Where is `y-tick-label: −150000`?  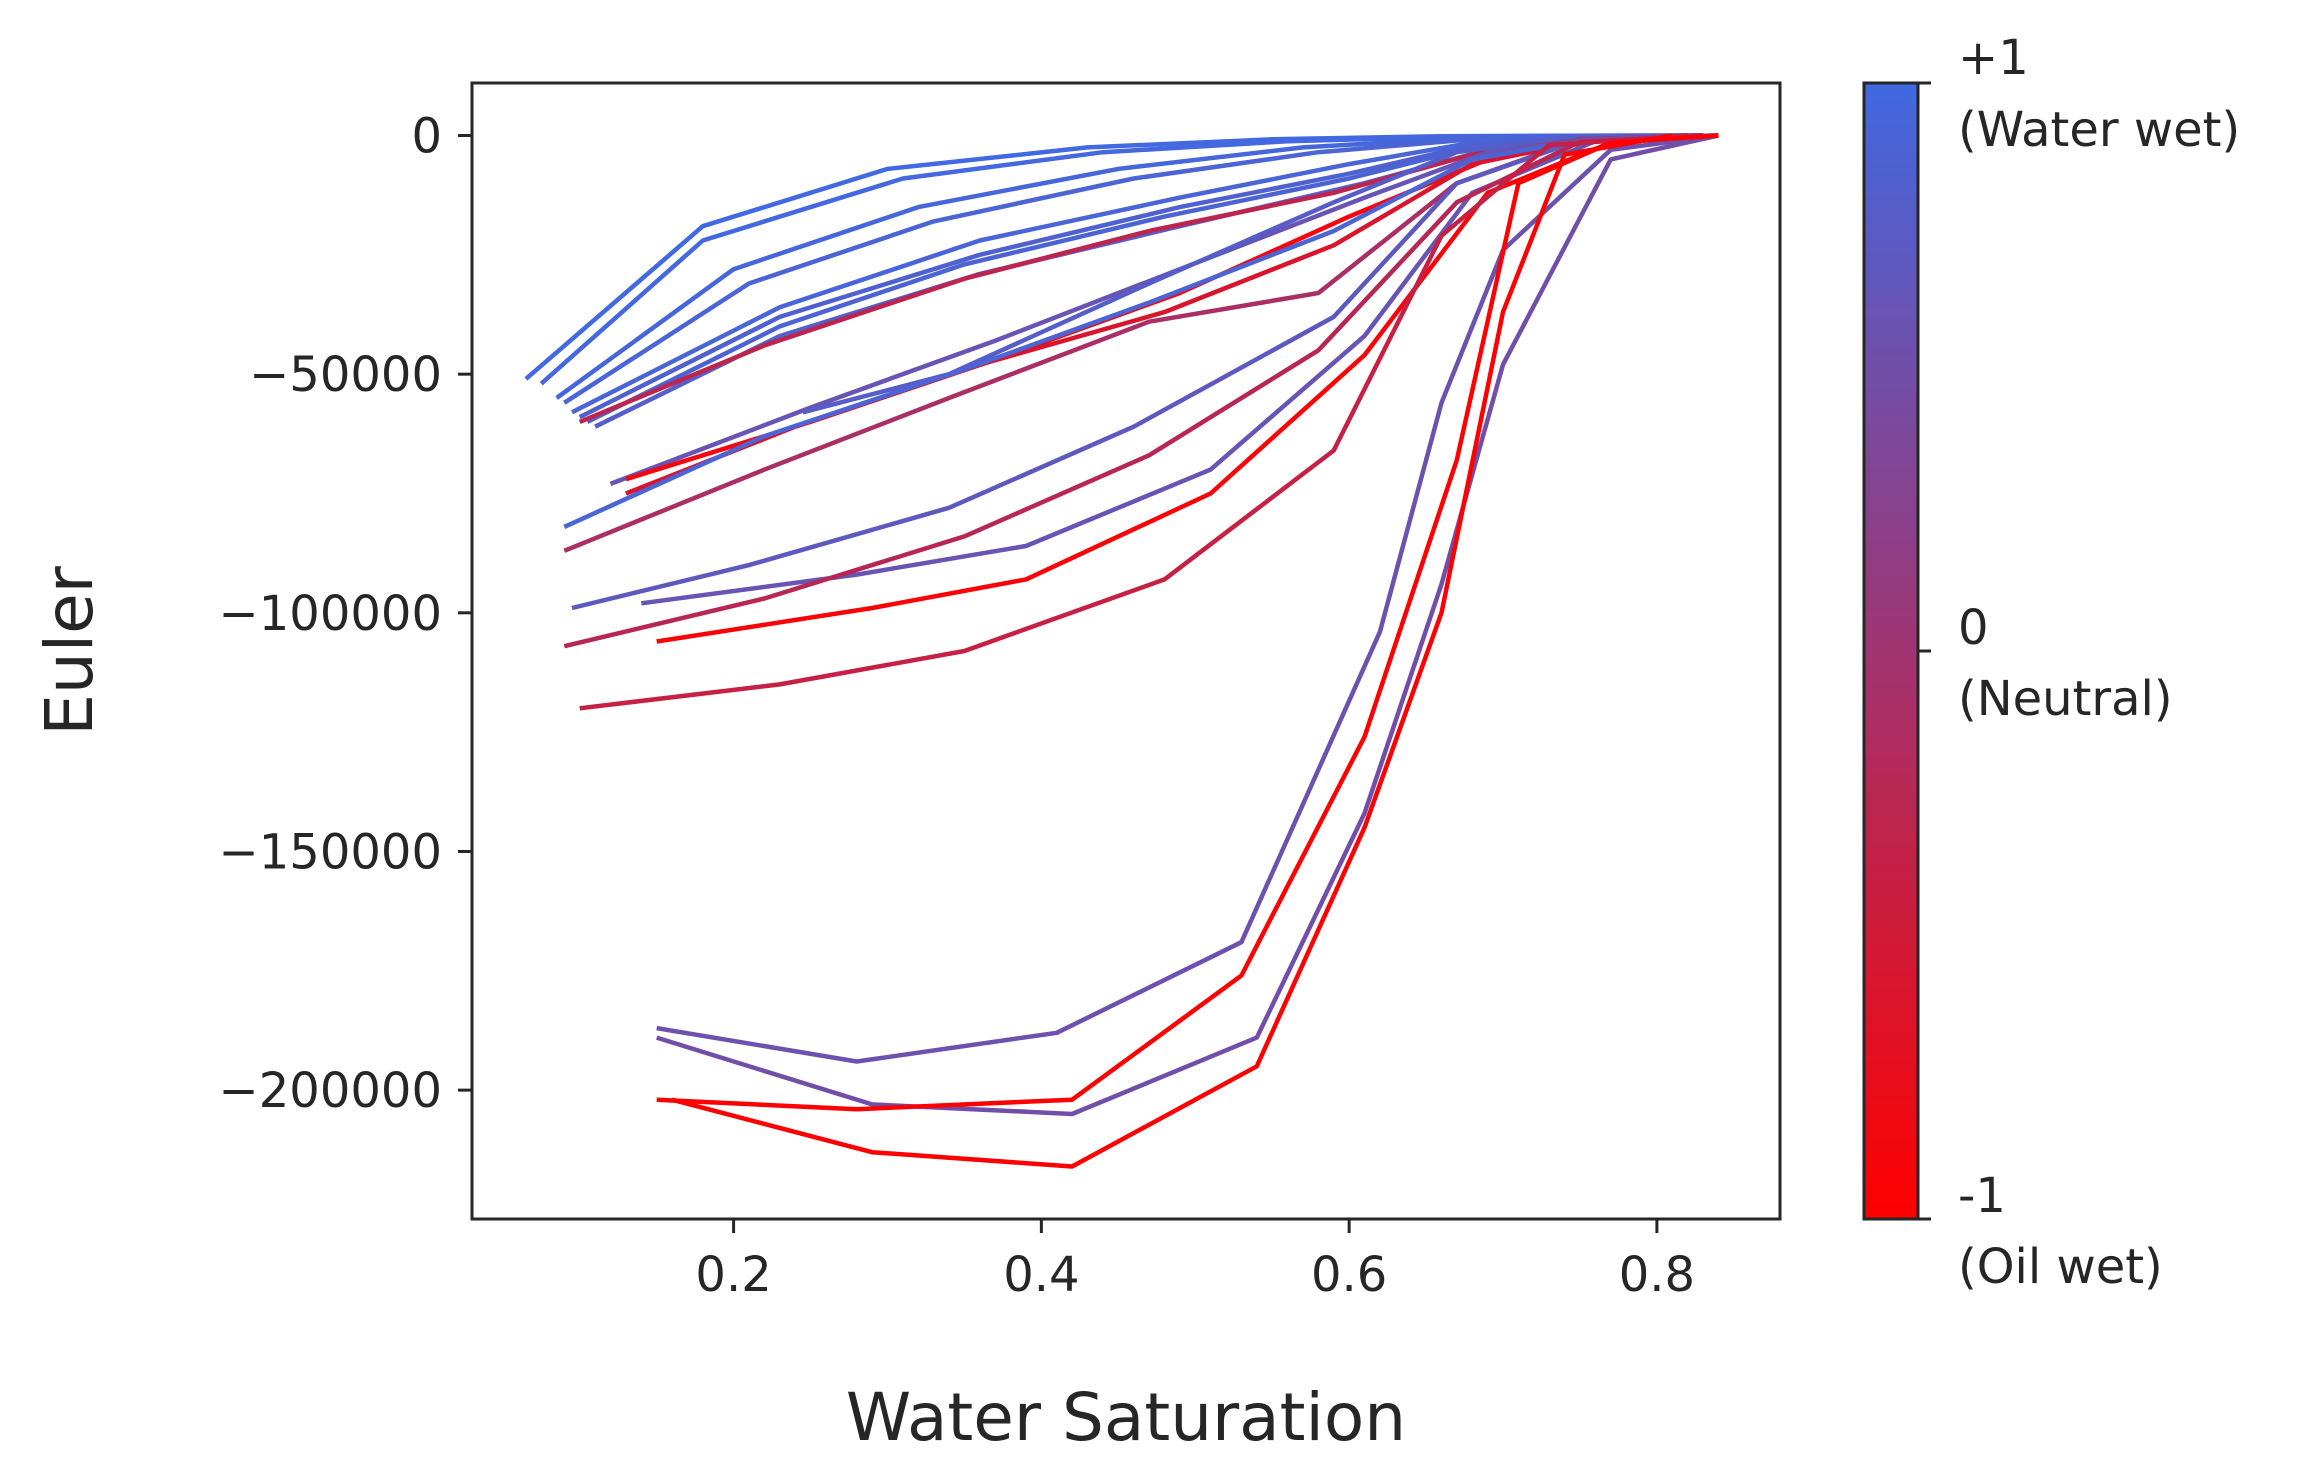 y-tick-label: −150000 is located at coordinates (330, 852).